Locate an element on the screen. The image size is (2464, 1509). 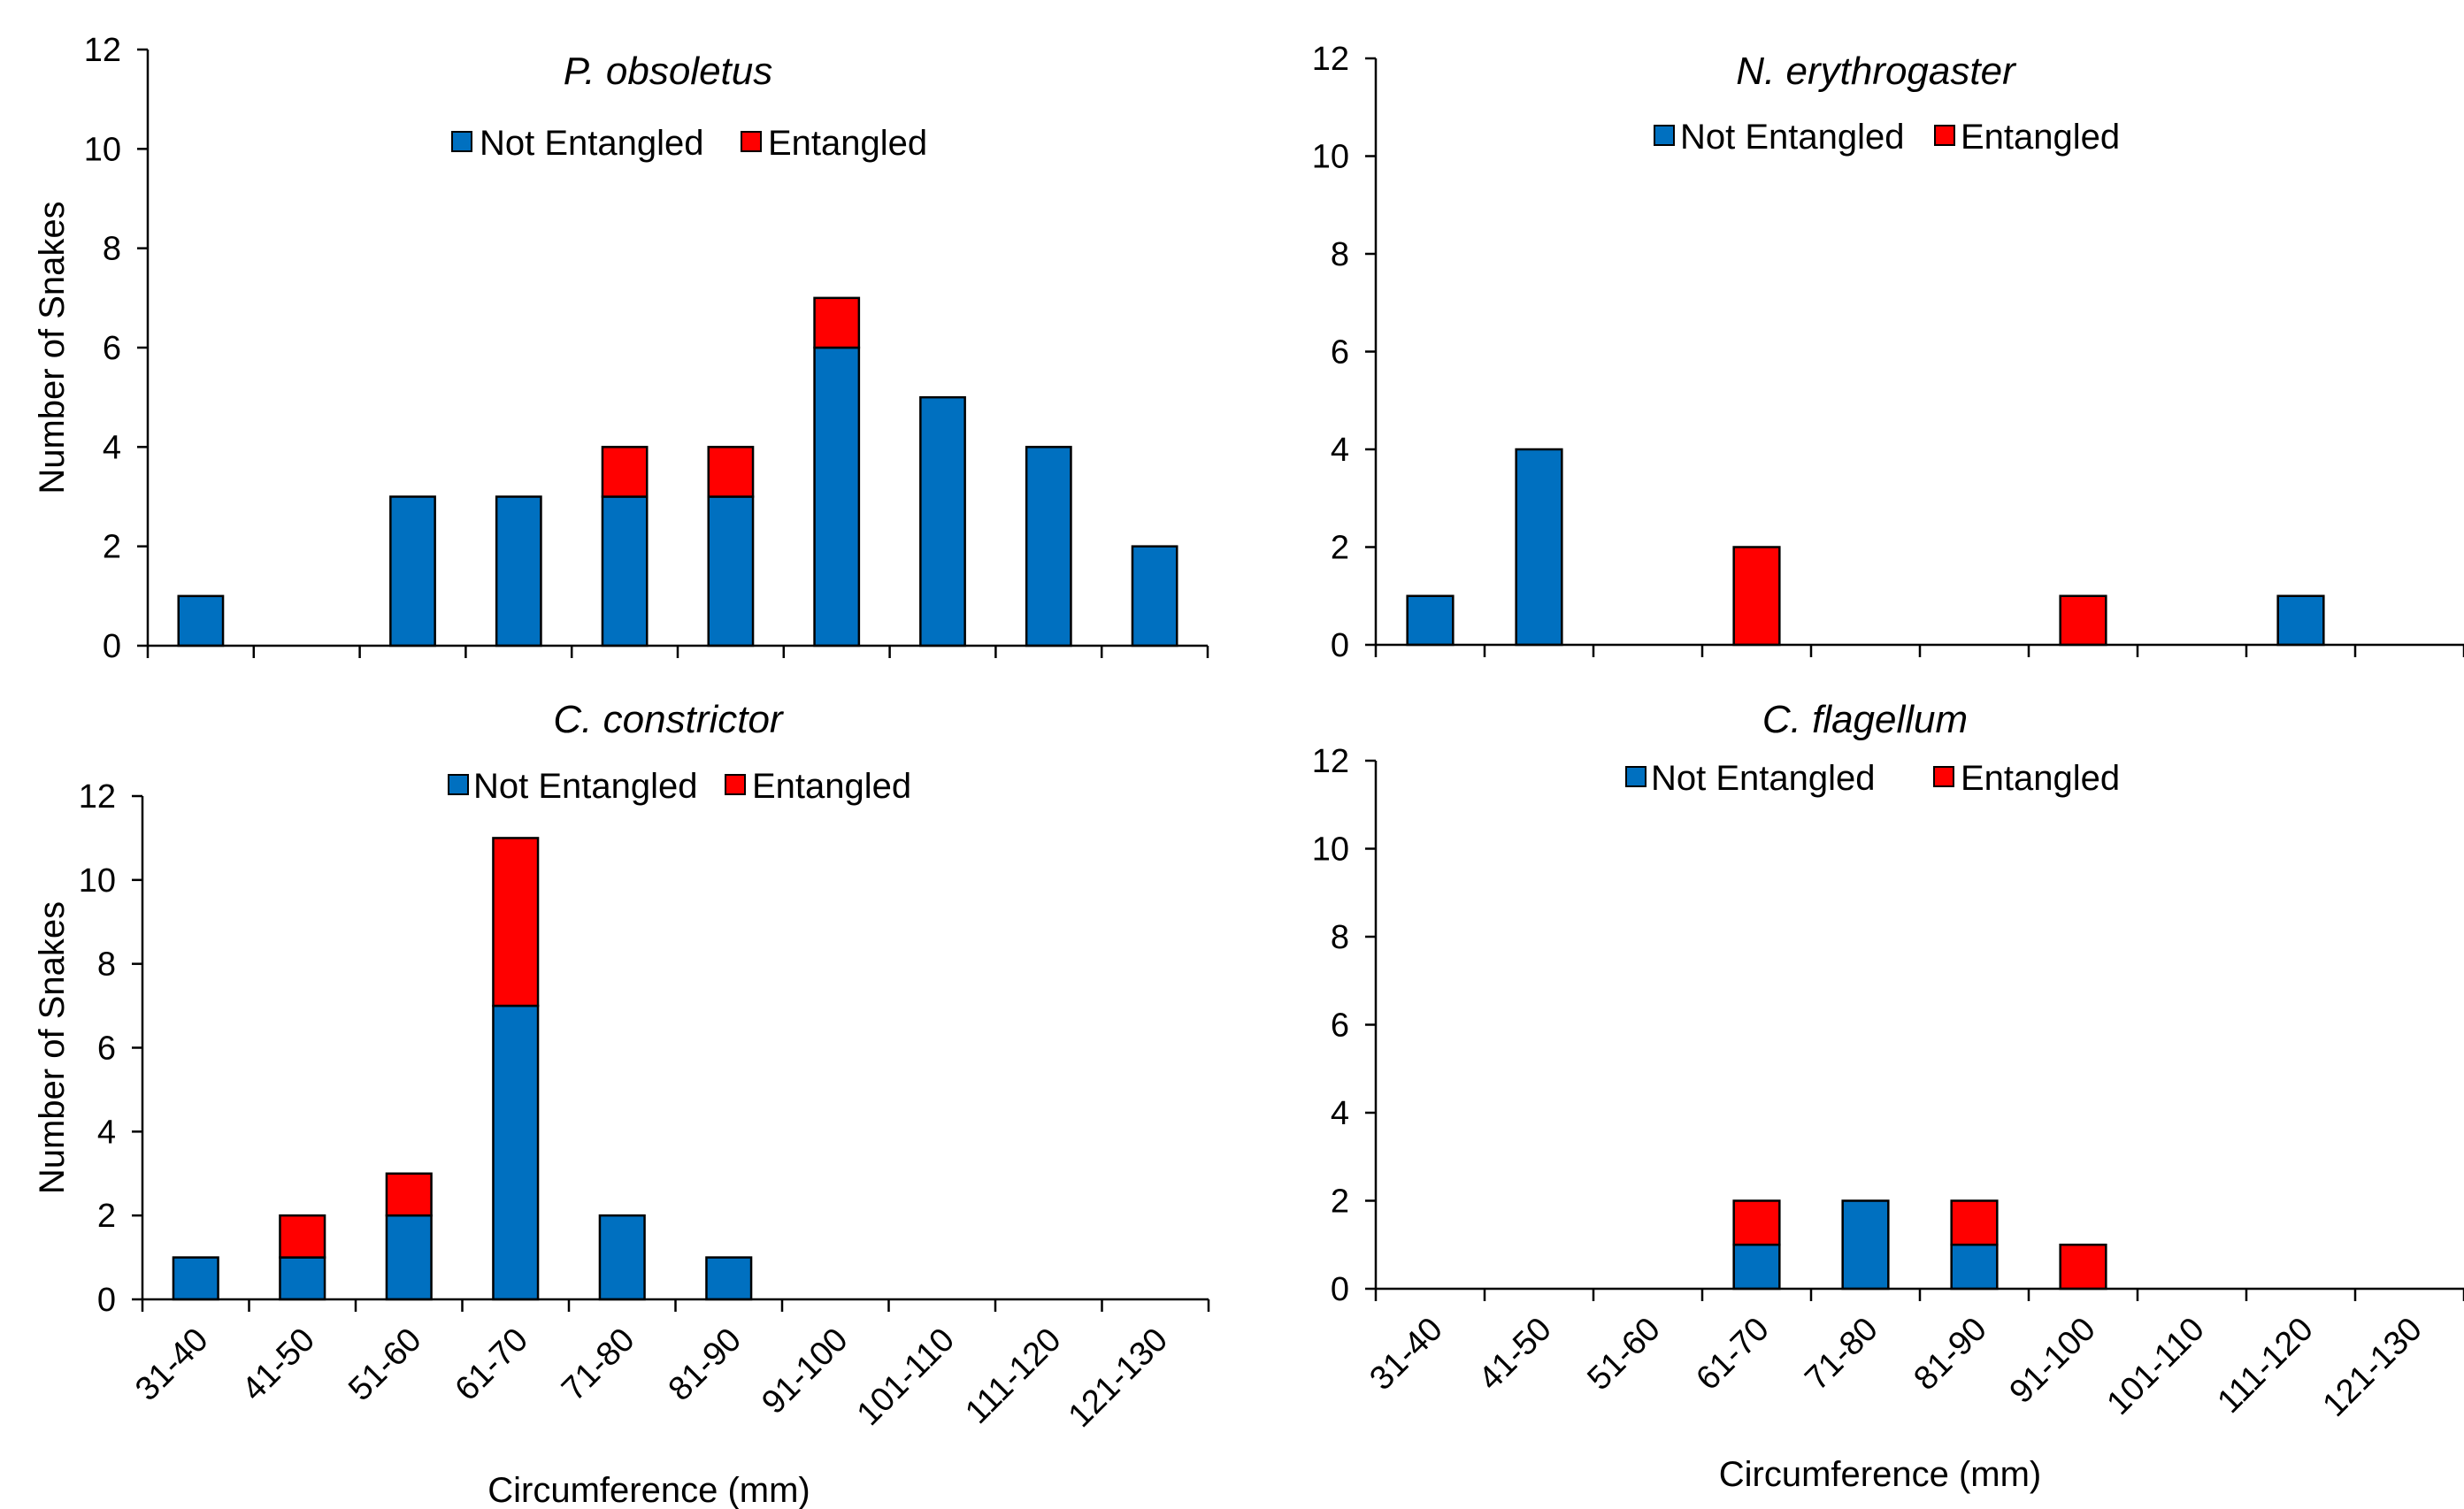
y-axis-title: Number of Snakes is located at coordinates (52, 1047).